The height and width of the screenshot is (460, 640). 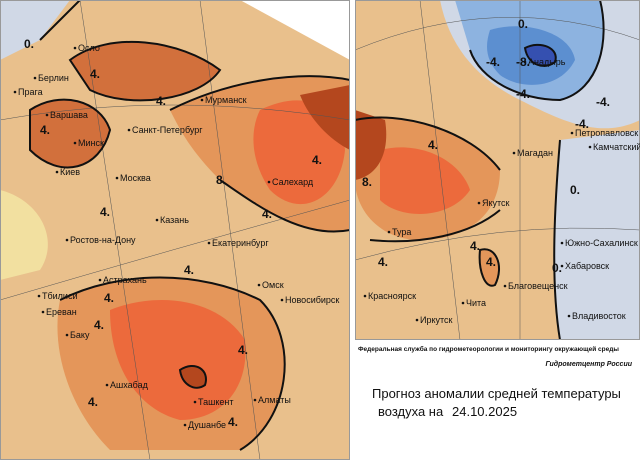 What do you see at coordinates (587, 266) in the screenshot?
I see `city-label: Хабаровск` at bounding box center [587, 266].